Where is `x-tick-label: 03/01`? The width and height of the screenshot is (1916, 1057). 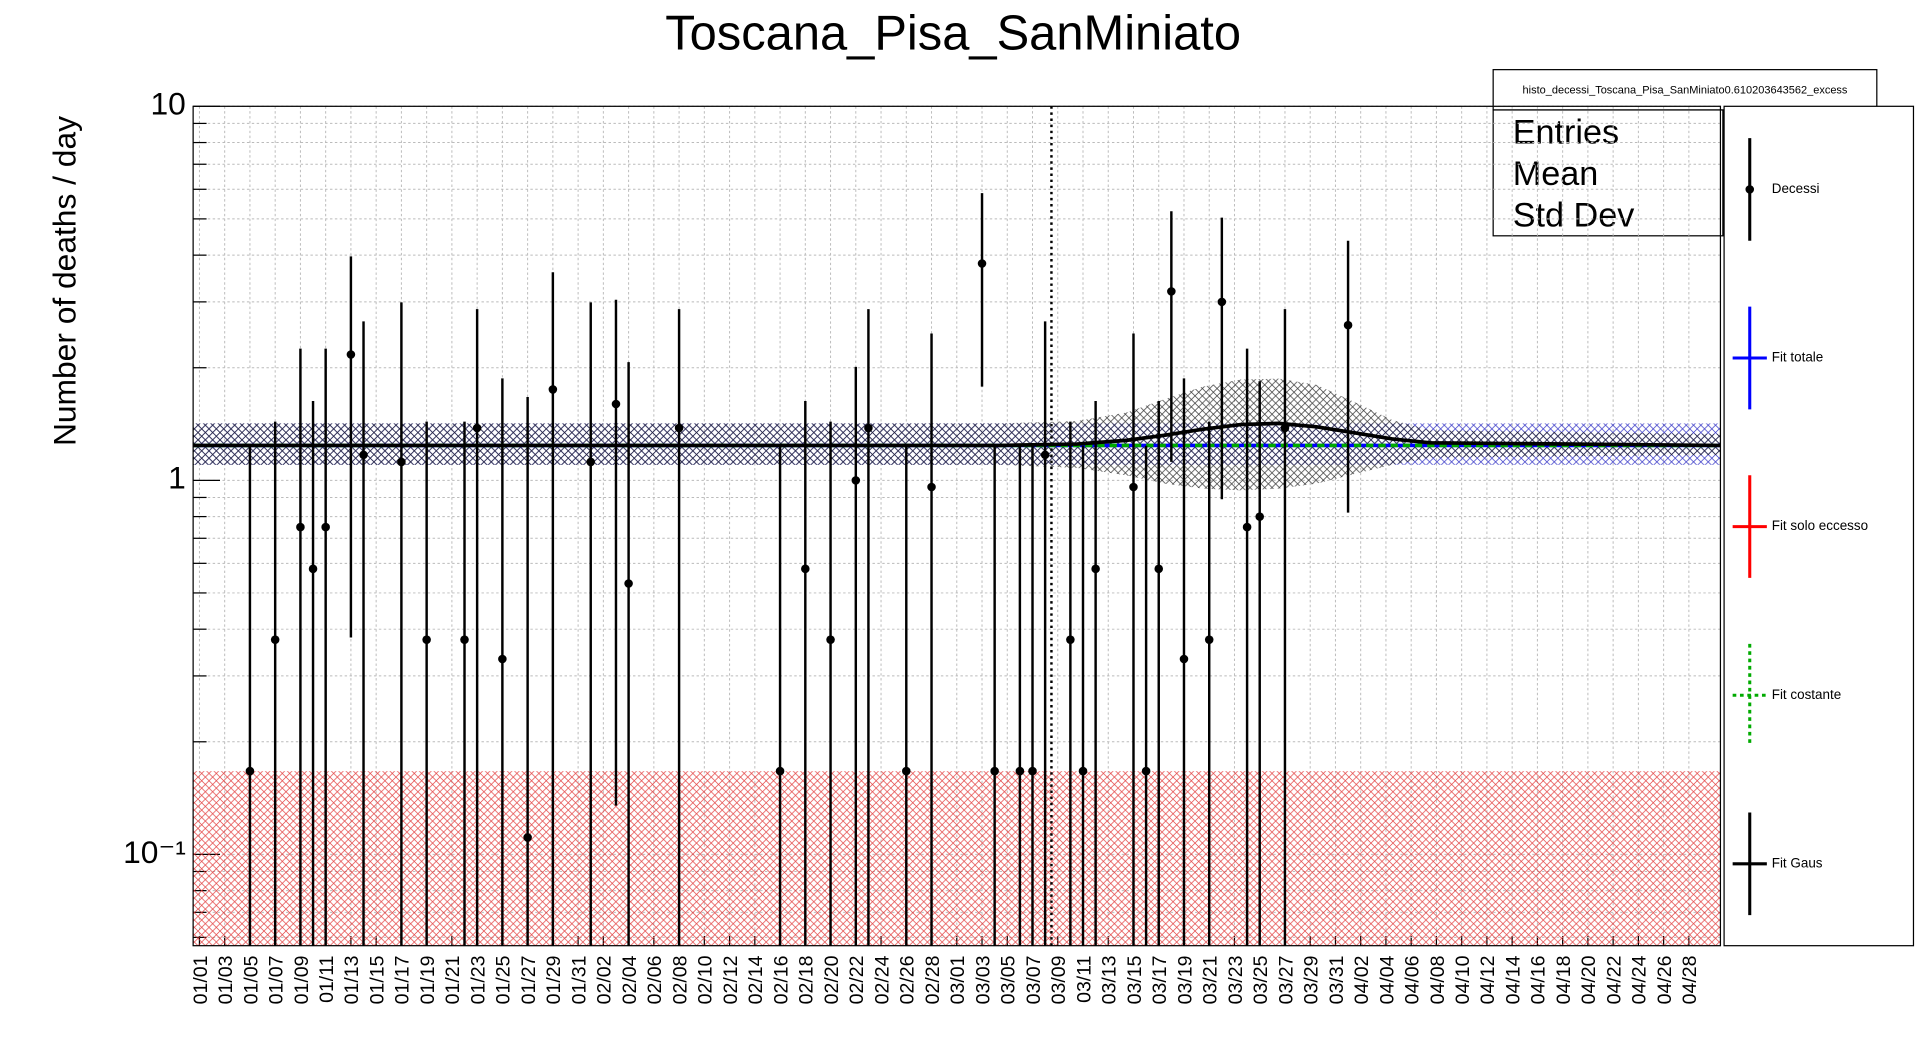
x-tick-label: 03/01 is located at coordinates (958, 979).